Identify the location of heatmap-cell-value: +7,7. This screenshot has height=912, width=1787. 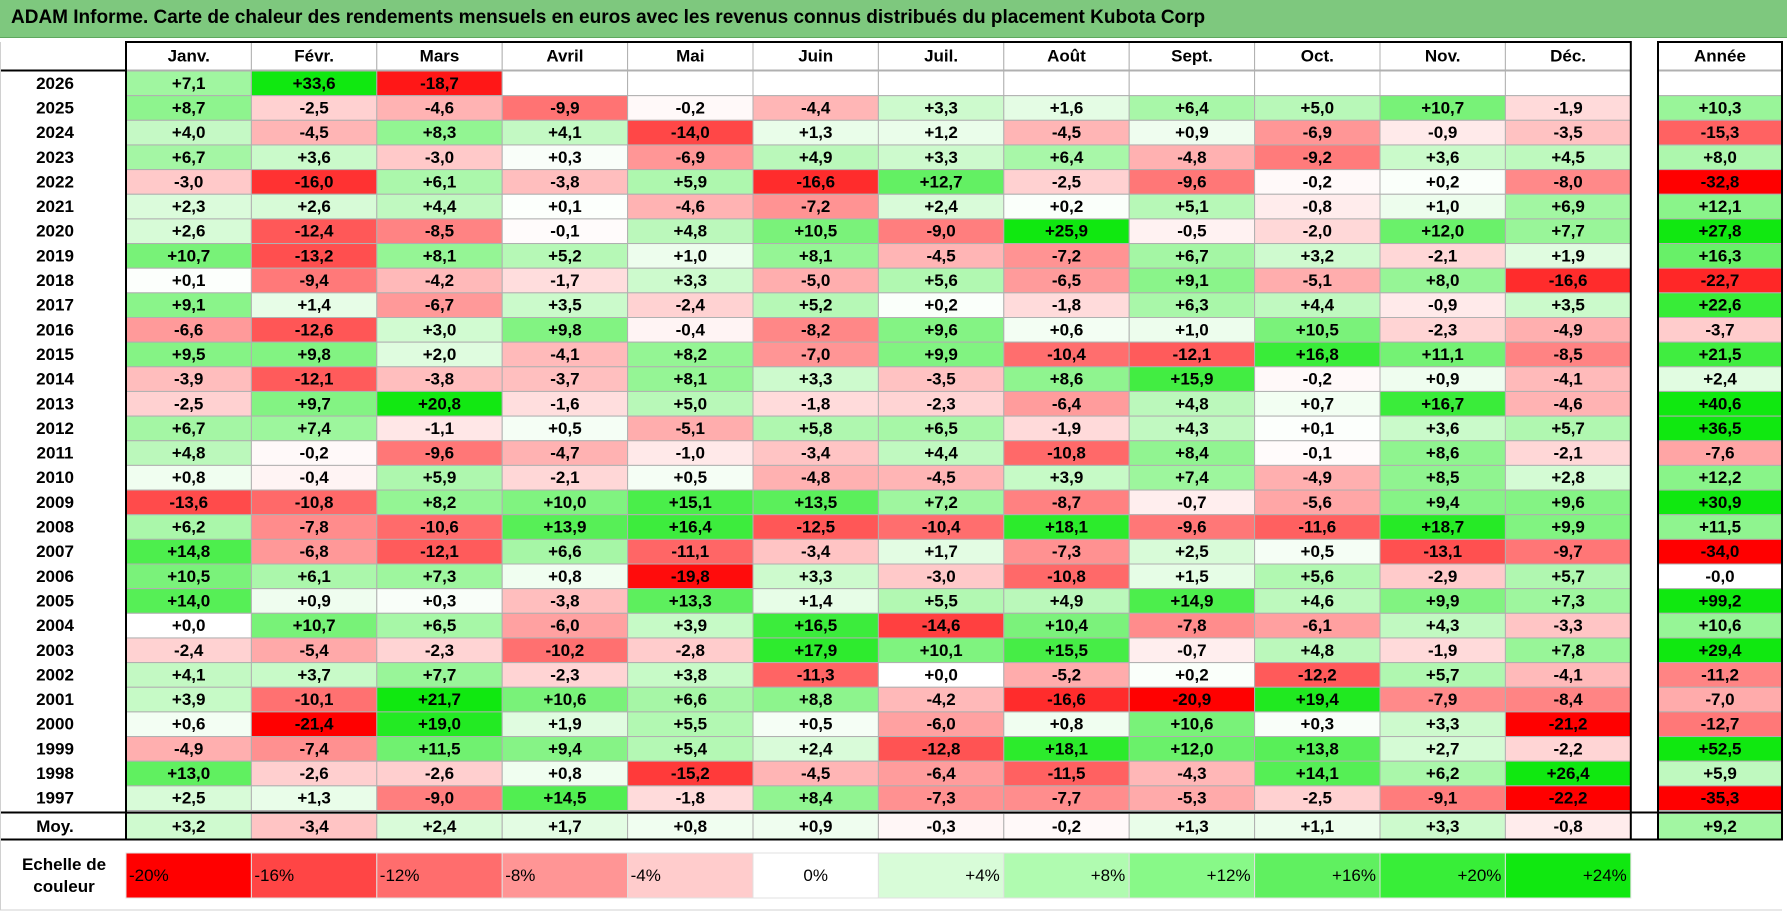
(1568, 231).